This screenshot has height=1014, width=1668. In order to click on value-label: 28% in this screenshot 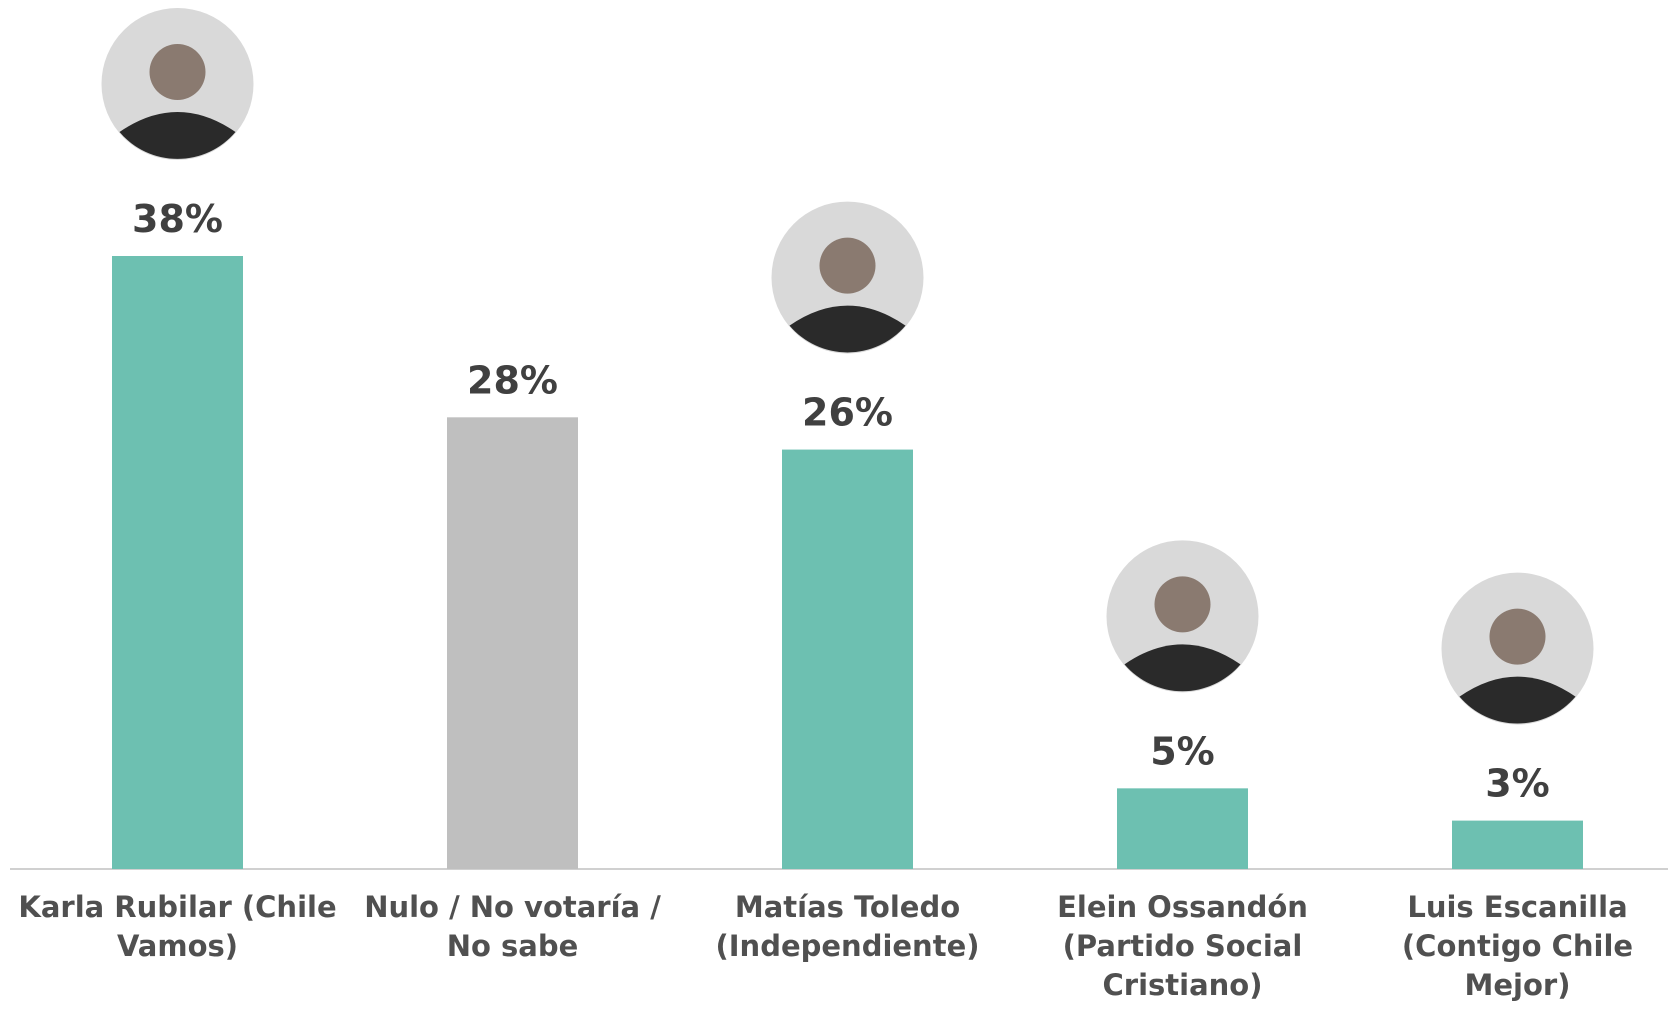, I will do `click(512, 380)`.